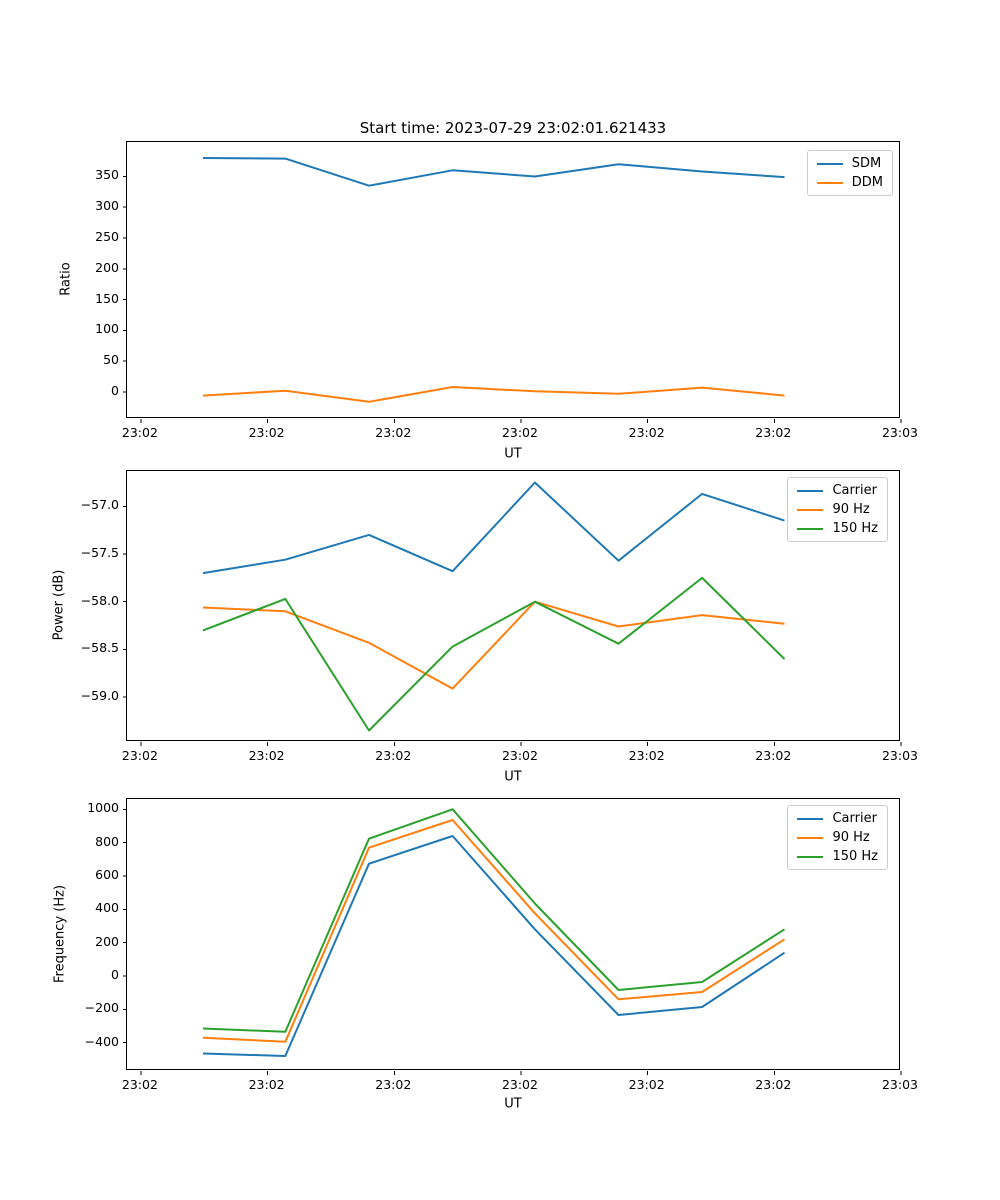 The height and width of the screenshot is (1200, 1000). I want to click on frequency-y-axis-label: Frequency (Hz), so click(60, 934).